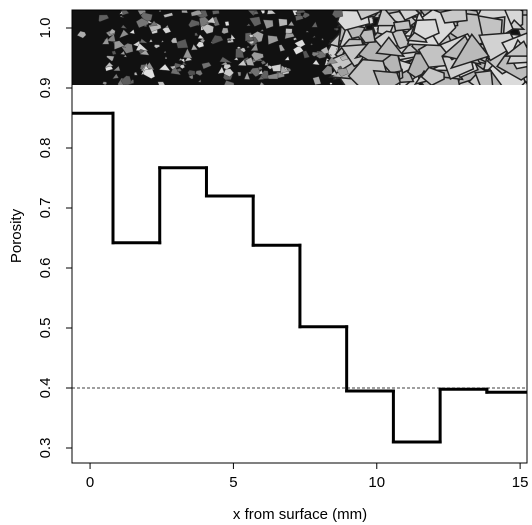 The height and width of the screenshot is (525, 532). What do you see at coordinates (45, 88) in the screenshot?
I see `y-tick-label: 0.9` at bounding box center [45, 88].